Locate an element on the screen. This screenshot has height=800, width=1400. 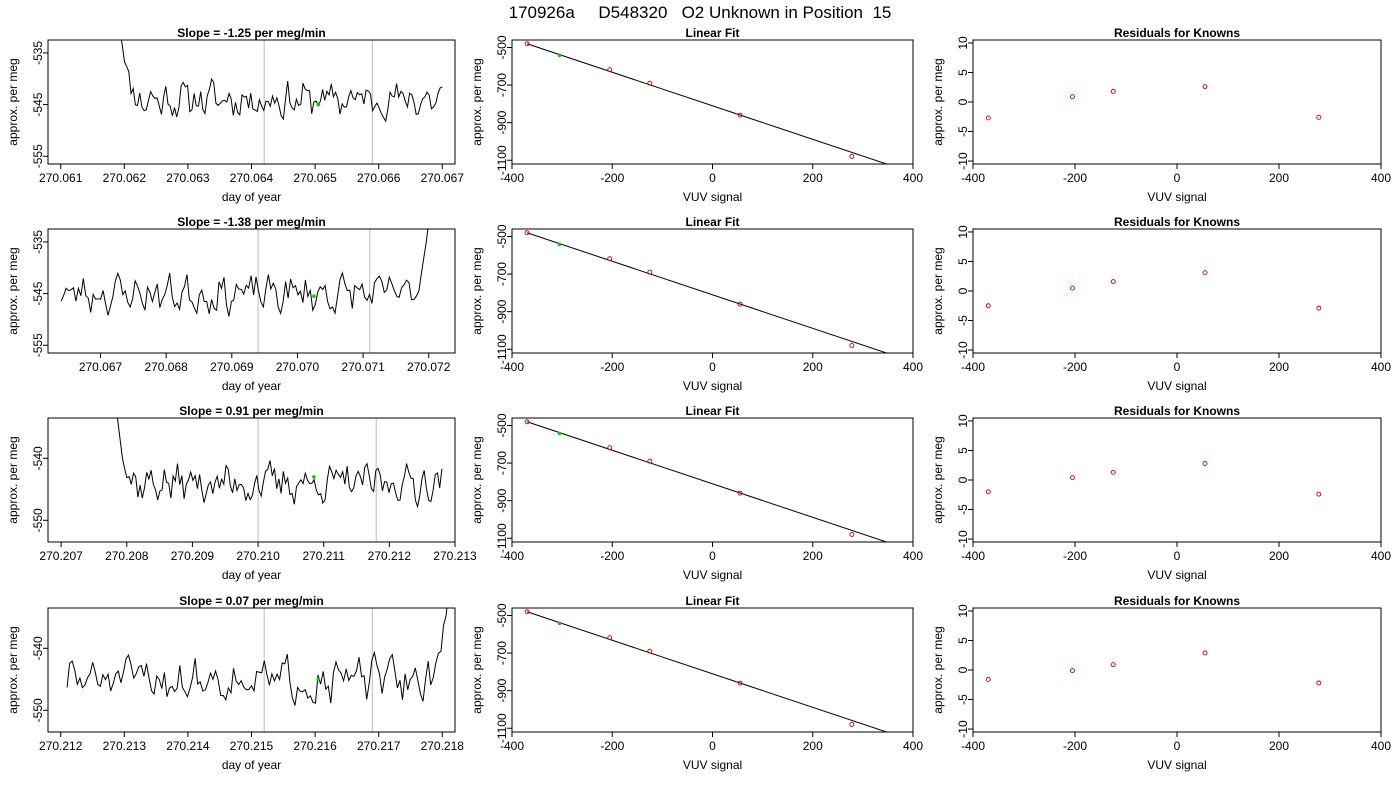
residual-ytick-label: 10 is located at coordinates (963, 421).